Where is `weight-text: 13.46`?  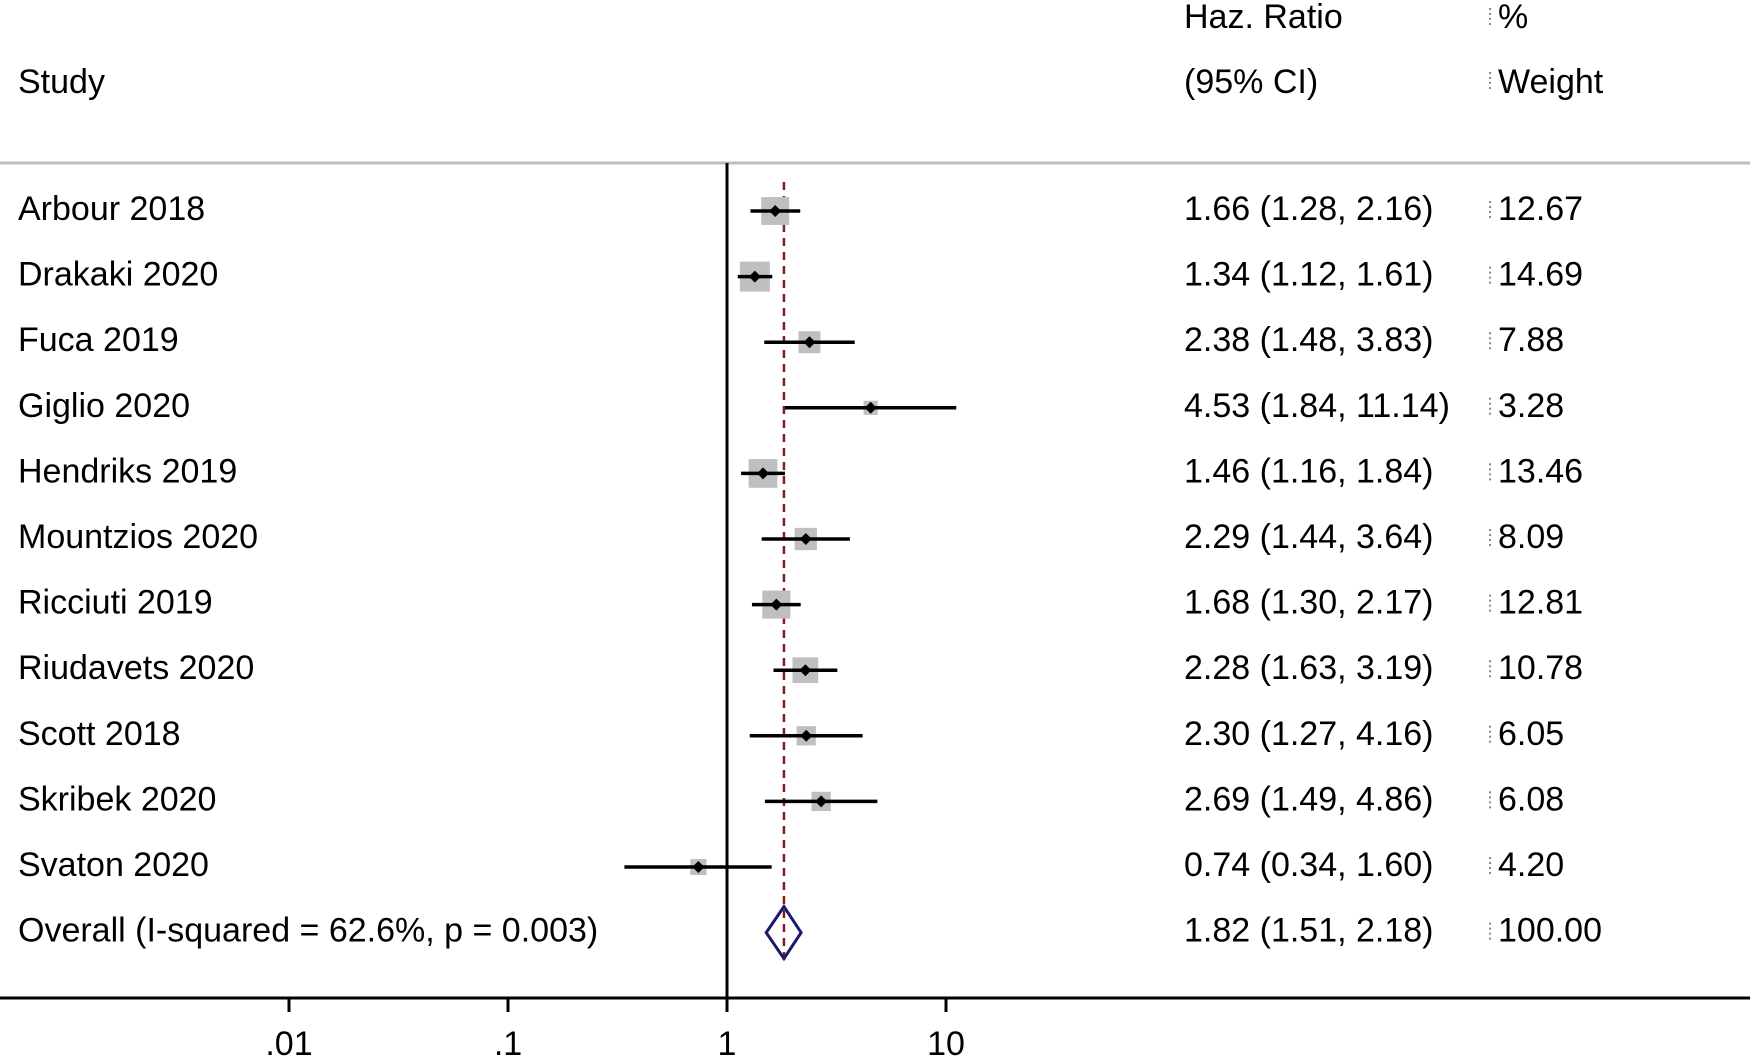
weight-text: 13.46 is located at coordinates (1540, 471).